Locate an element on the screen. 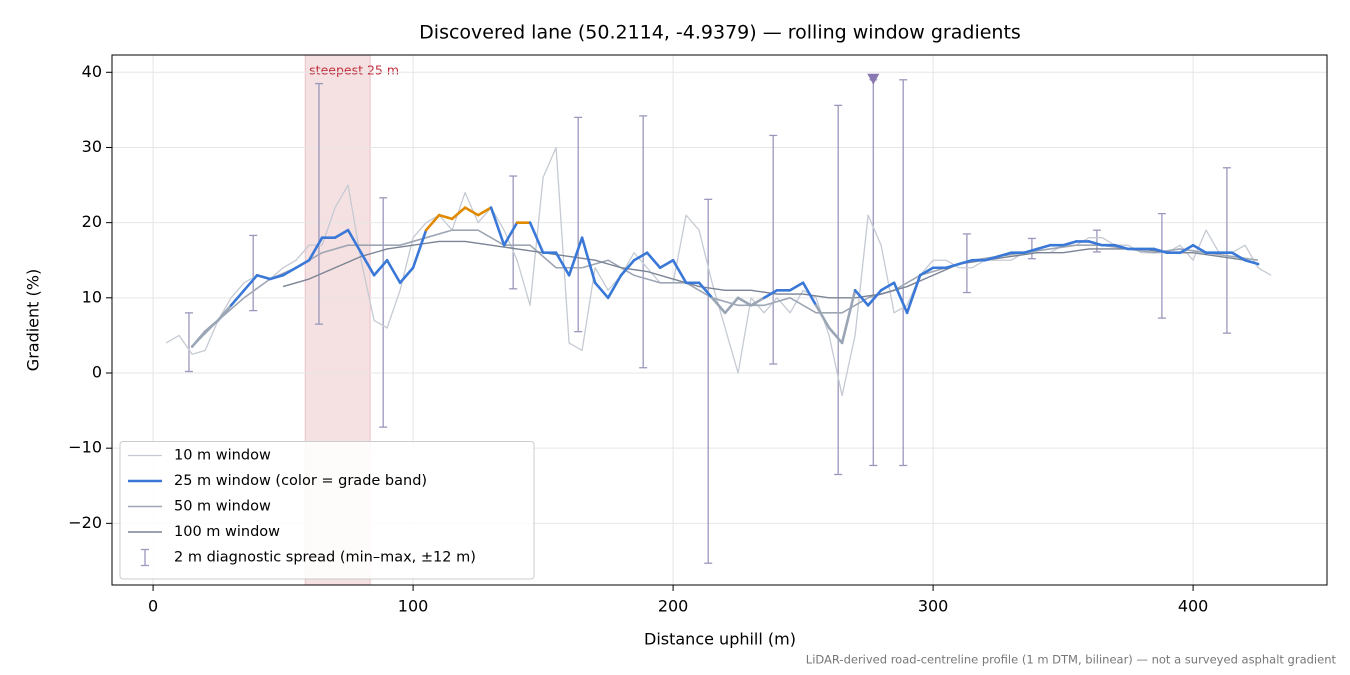 This screenshot has width=1350, height=675. legend-label: 10 m window is located at coordinates (222, 456).